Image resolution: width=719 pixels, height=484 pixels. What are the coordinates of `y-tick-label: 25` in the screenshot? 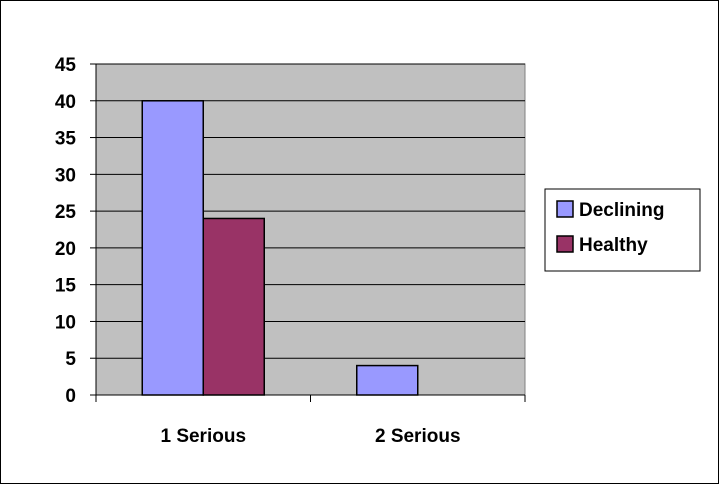 It's located at (66, 212).